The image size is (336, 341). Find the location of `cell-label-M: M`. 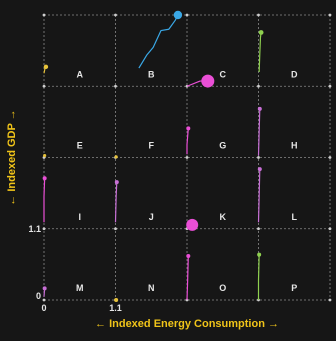

cell-label-M: M is located at coordinates (80, 288).